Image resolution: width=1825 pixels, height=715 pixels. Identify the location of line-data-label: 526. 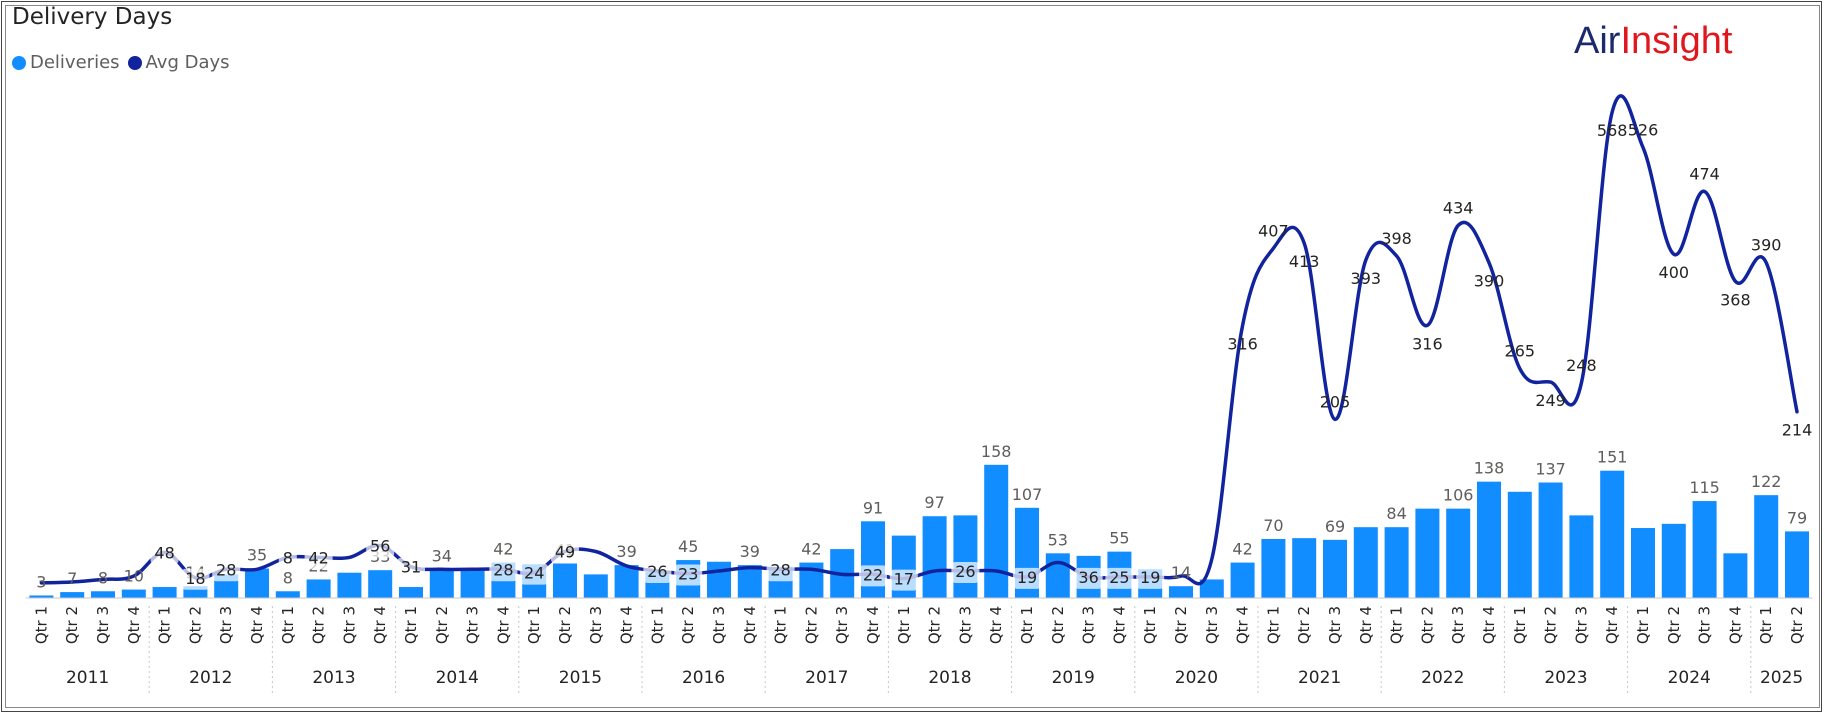
(1643, 129).